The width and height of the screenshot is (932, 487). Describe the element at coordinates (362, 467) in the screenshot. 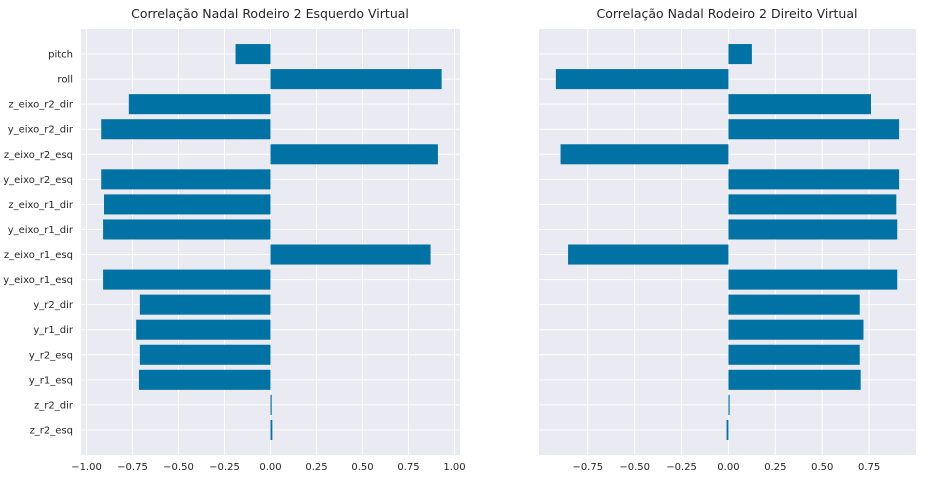

I see `left-xtick-label: 0.50` at that location.